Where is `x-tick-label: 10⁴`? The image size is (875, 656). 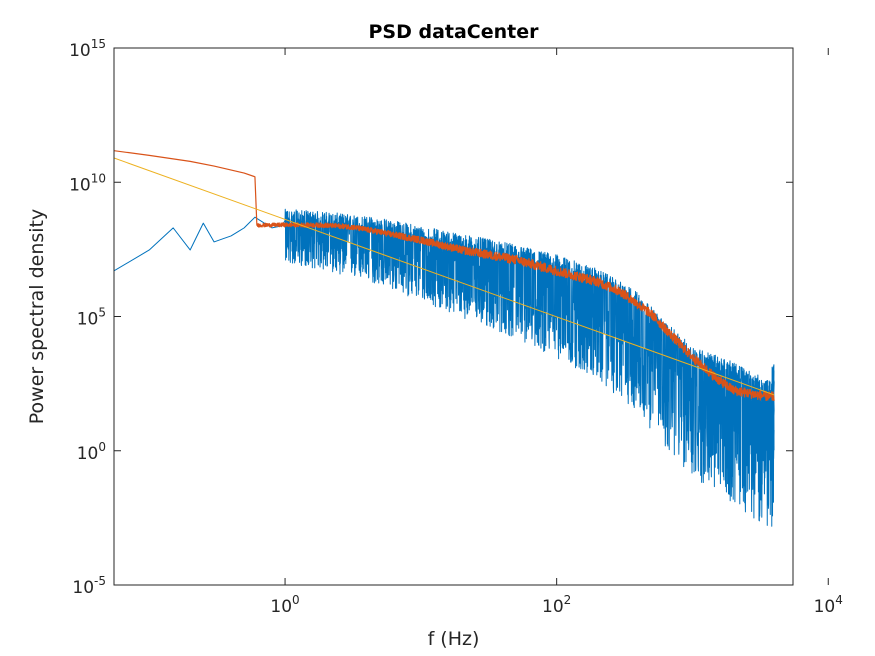 x-tick-label: 10⁴ is located at coordinates (828, 605).